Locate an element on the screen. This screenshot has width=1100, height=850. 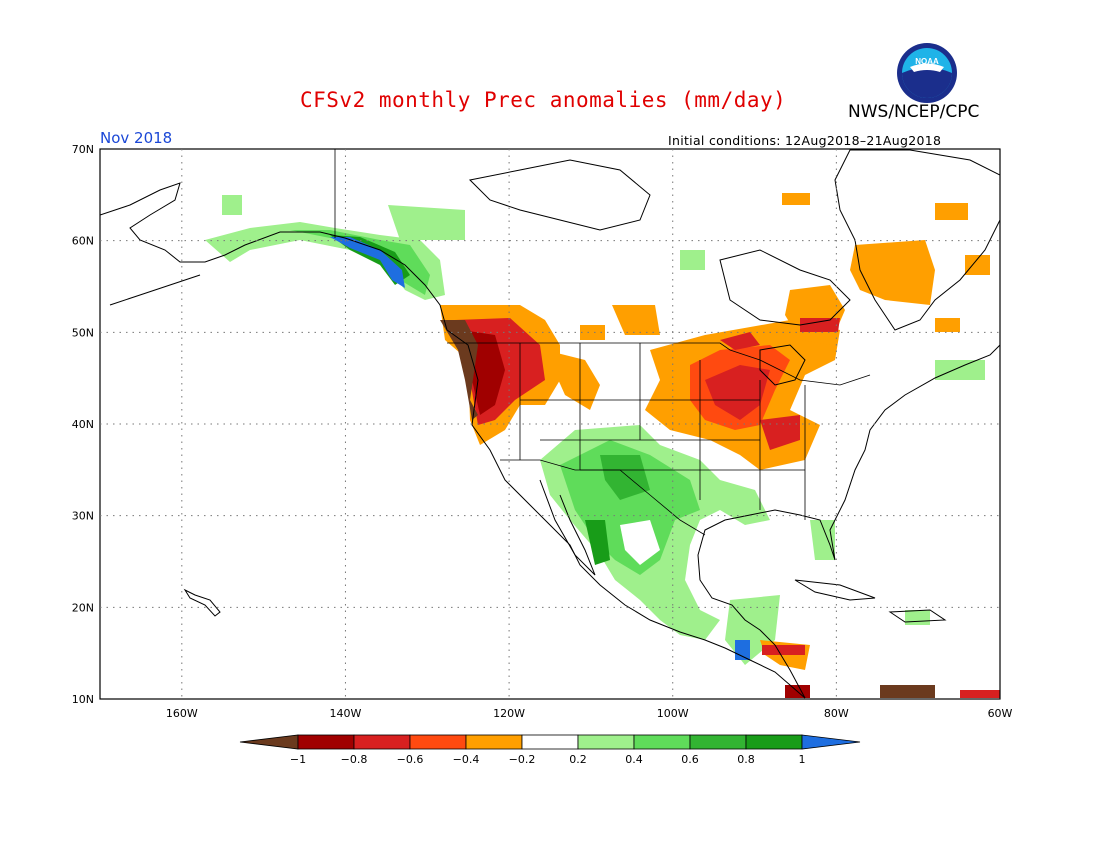
latitude-tick-label: 60N is located at coordinates (83, 241).